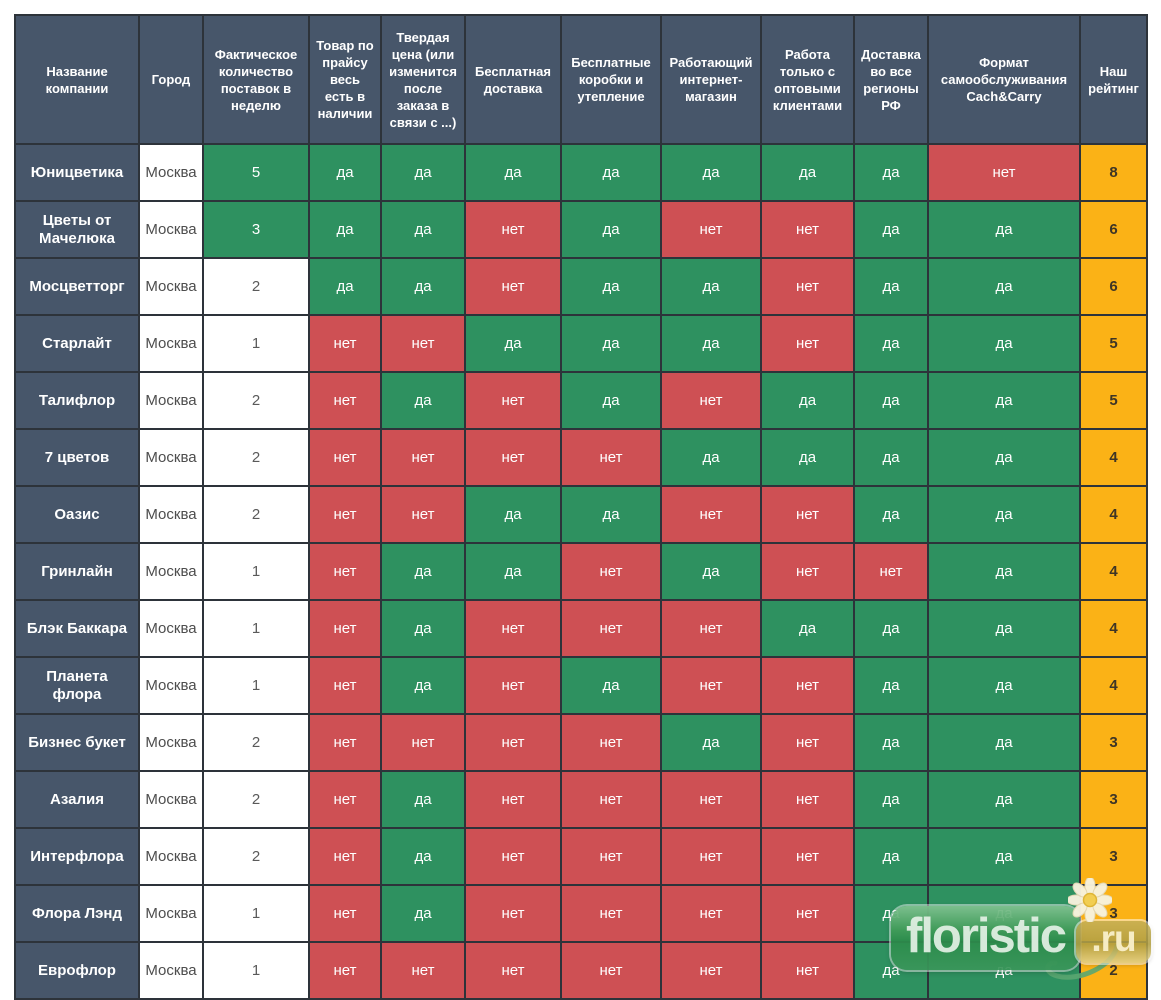  What do you see at coordinates (513, 79) in the screenshot?
I see `column-header-5: Бесплатная доставка` at bounding box center [513, 79].